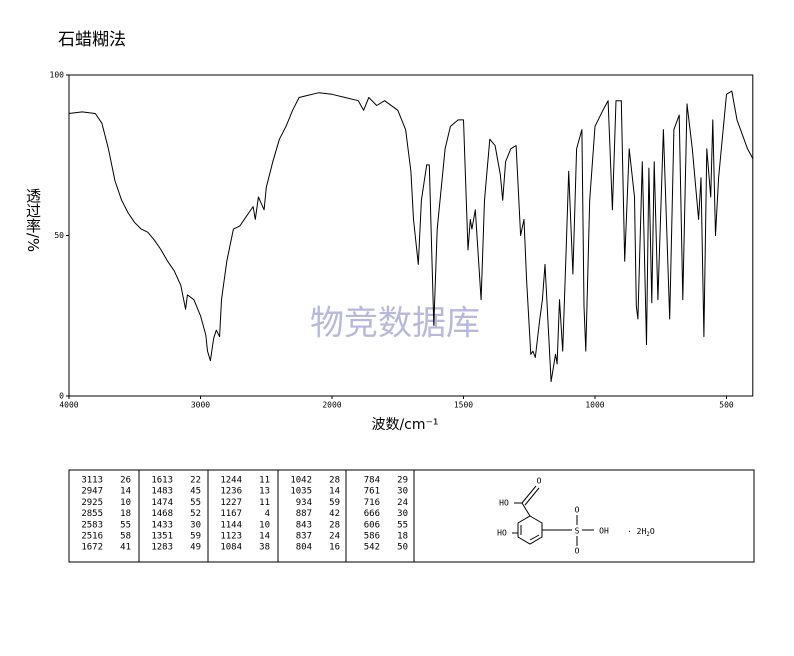 This screenshot has width=794, height=656. I want to click on hydrate-sub: 2, so click(648, 534).